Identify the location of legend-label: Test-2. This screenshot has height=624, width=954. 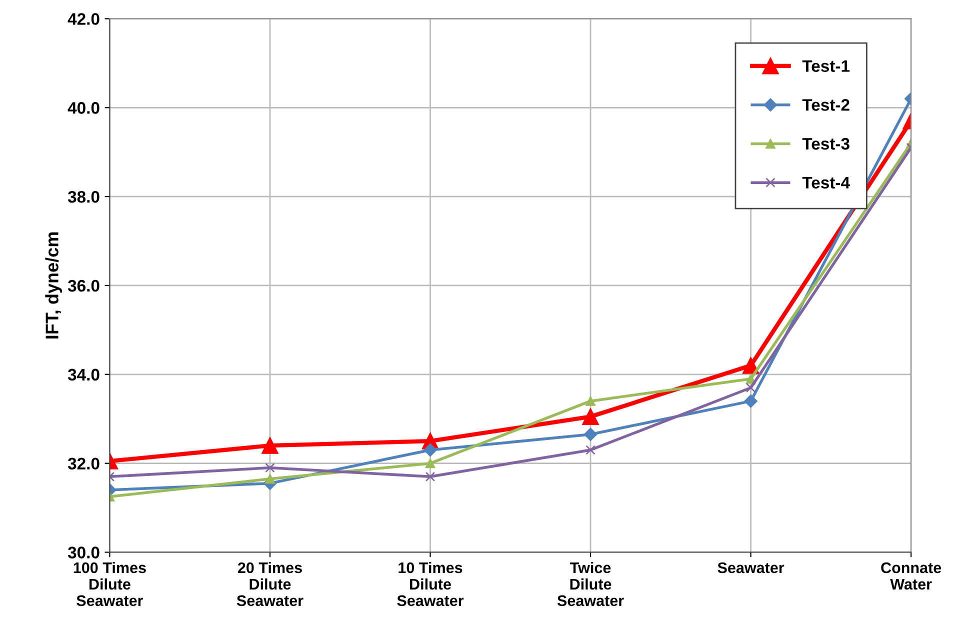
(826, 105).